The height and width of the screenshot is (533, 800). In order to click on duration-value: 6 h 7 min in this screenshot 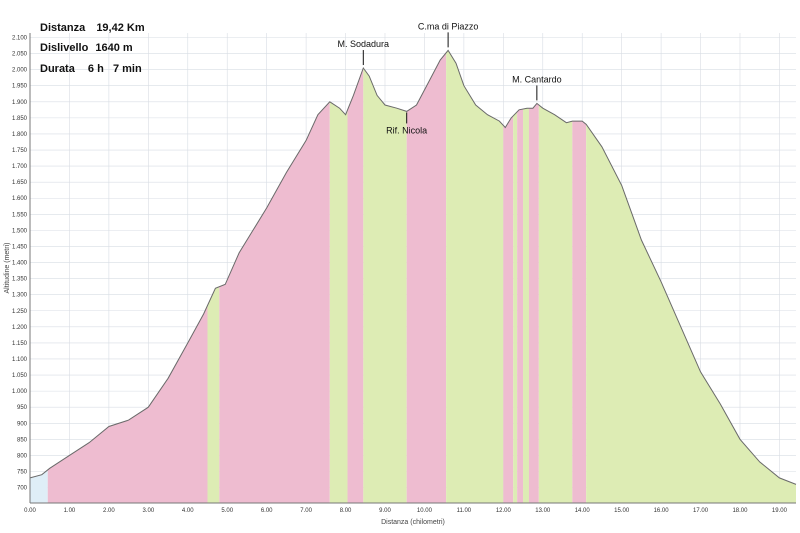, I will do `click(114, 69)`.